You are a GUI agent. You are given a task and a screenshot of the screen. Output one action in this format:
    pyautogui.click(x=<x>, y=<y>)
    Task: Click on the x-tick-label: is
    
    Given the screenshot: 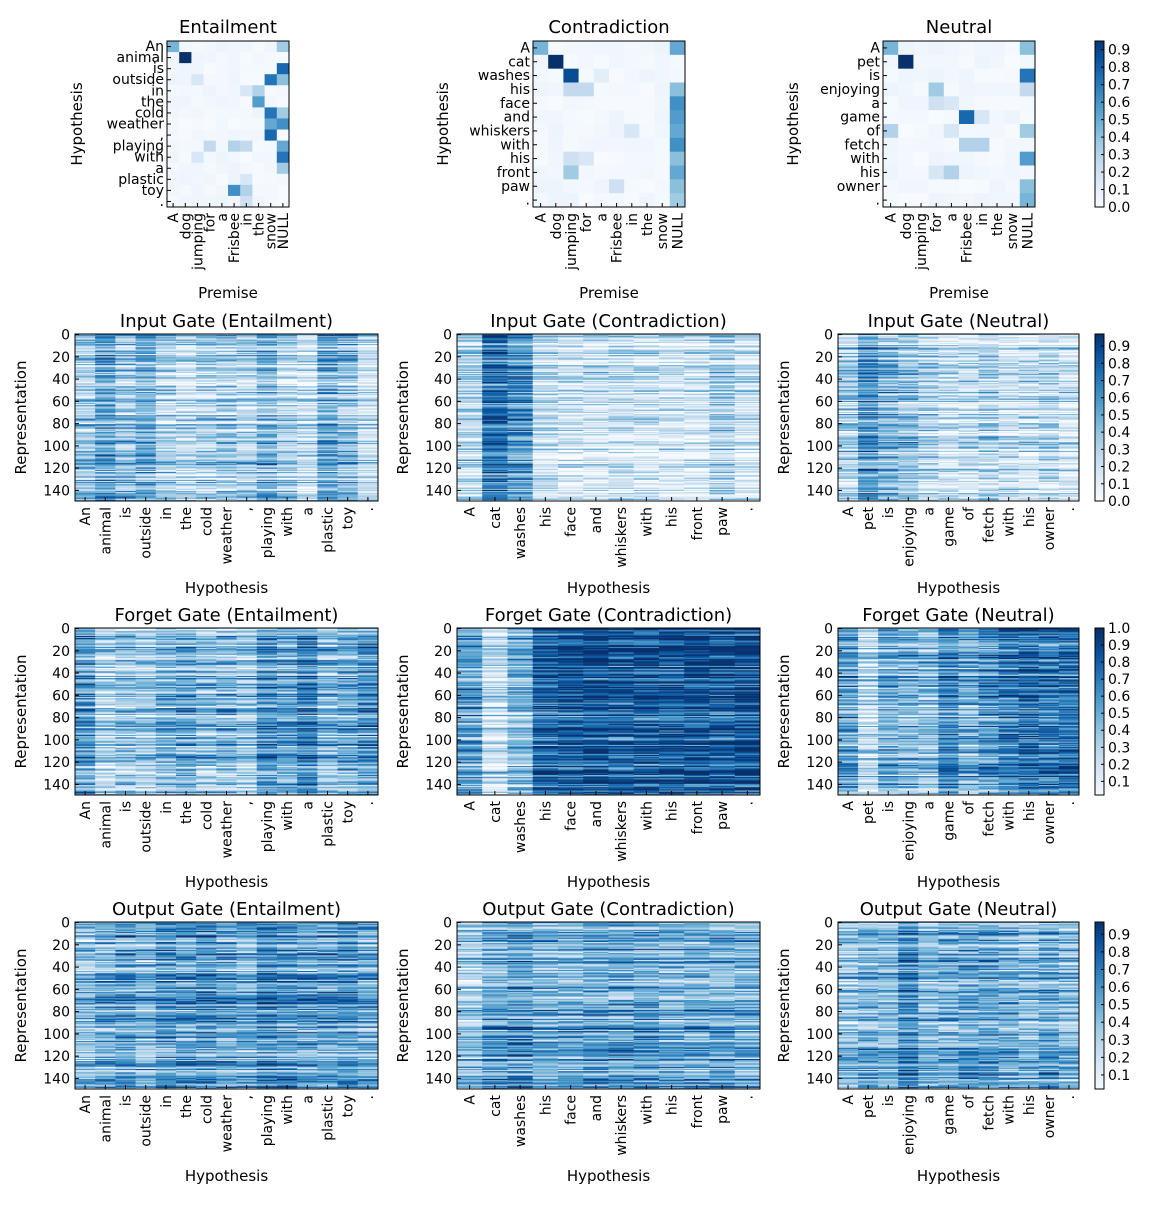 What is the action you would take?
    pyautogui.click(x=127, y=512)
    